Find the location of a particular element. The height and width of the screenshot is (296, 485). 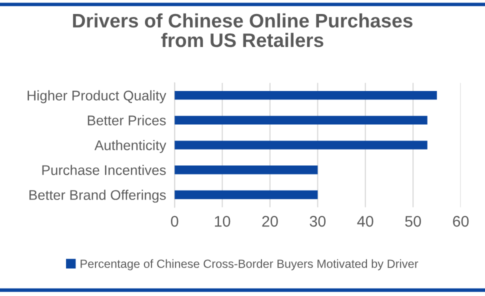

legend-label: Percentage of Chinese Cross-Border Buyers Motivated by Driver is located at coordinates (249, 264).